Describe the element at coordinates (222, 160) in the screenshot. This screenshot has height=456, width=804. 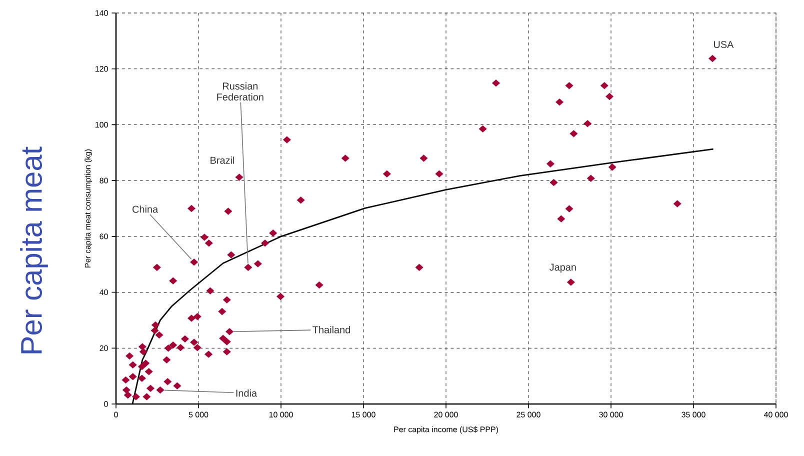
I see `annotation: Brazil` at that location.